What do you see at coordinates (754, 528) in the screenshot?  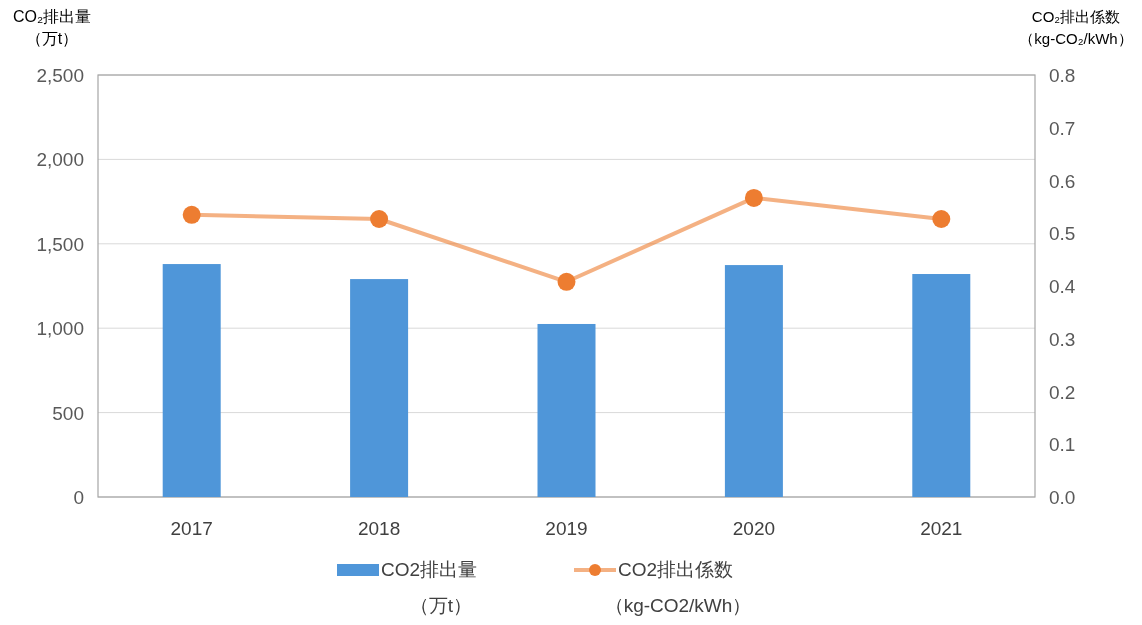 I see `x-tick-label: 2020` at bounding box center [754, 528].